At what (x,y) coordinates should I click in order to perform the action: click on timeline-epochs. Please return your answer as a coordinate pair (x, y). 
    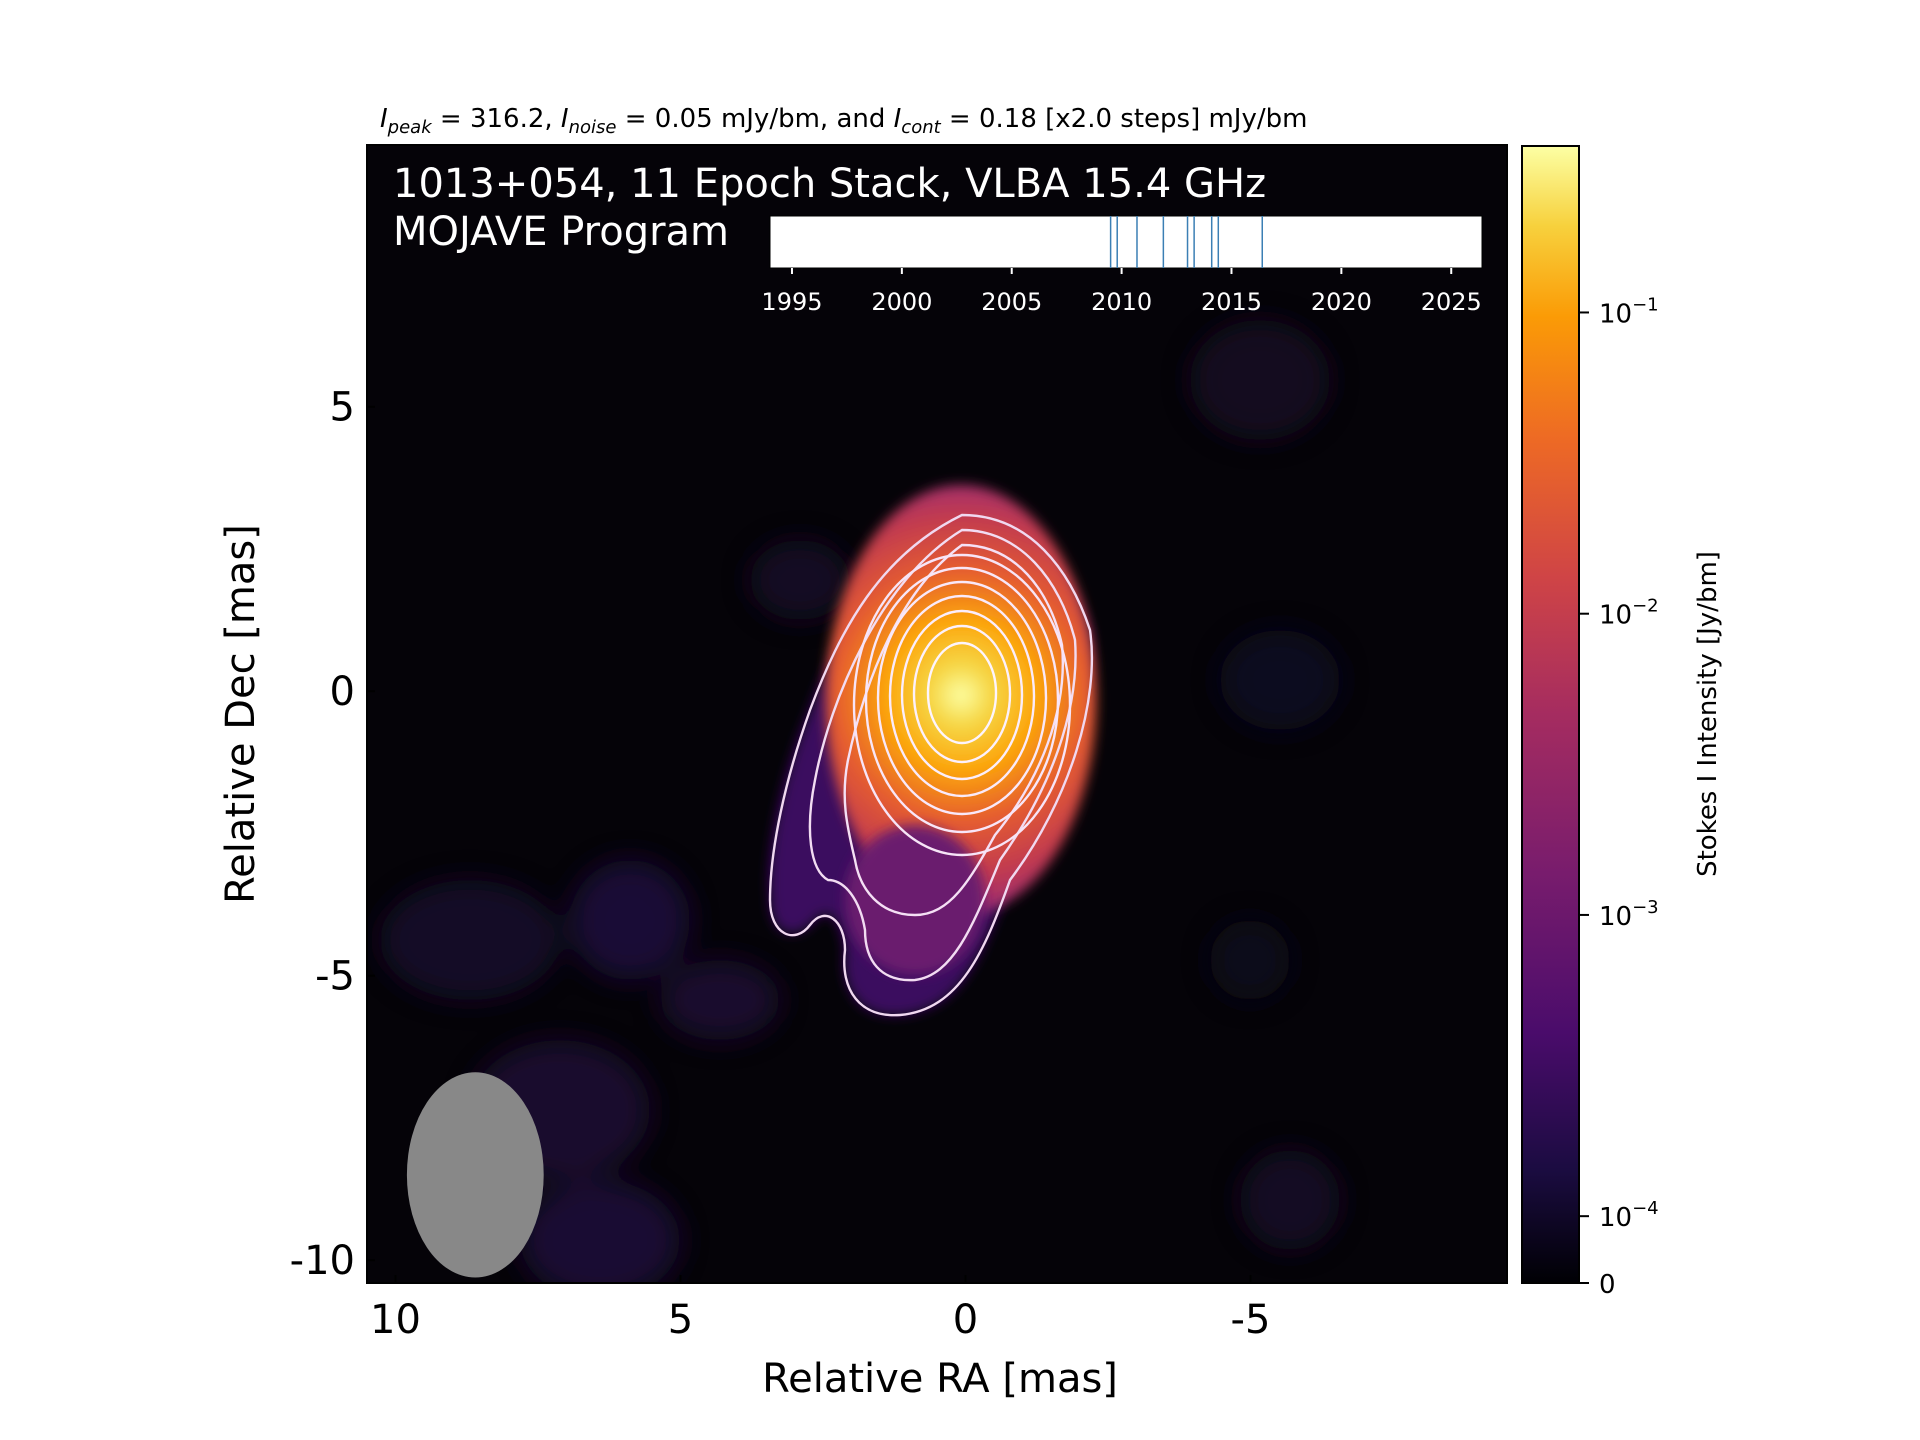
    Looking at the image, I should click on (1186, 242).